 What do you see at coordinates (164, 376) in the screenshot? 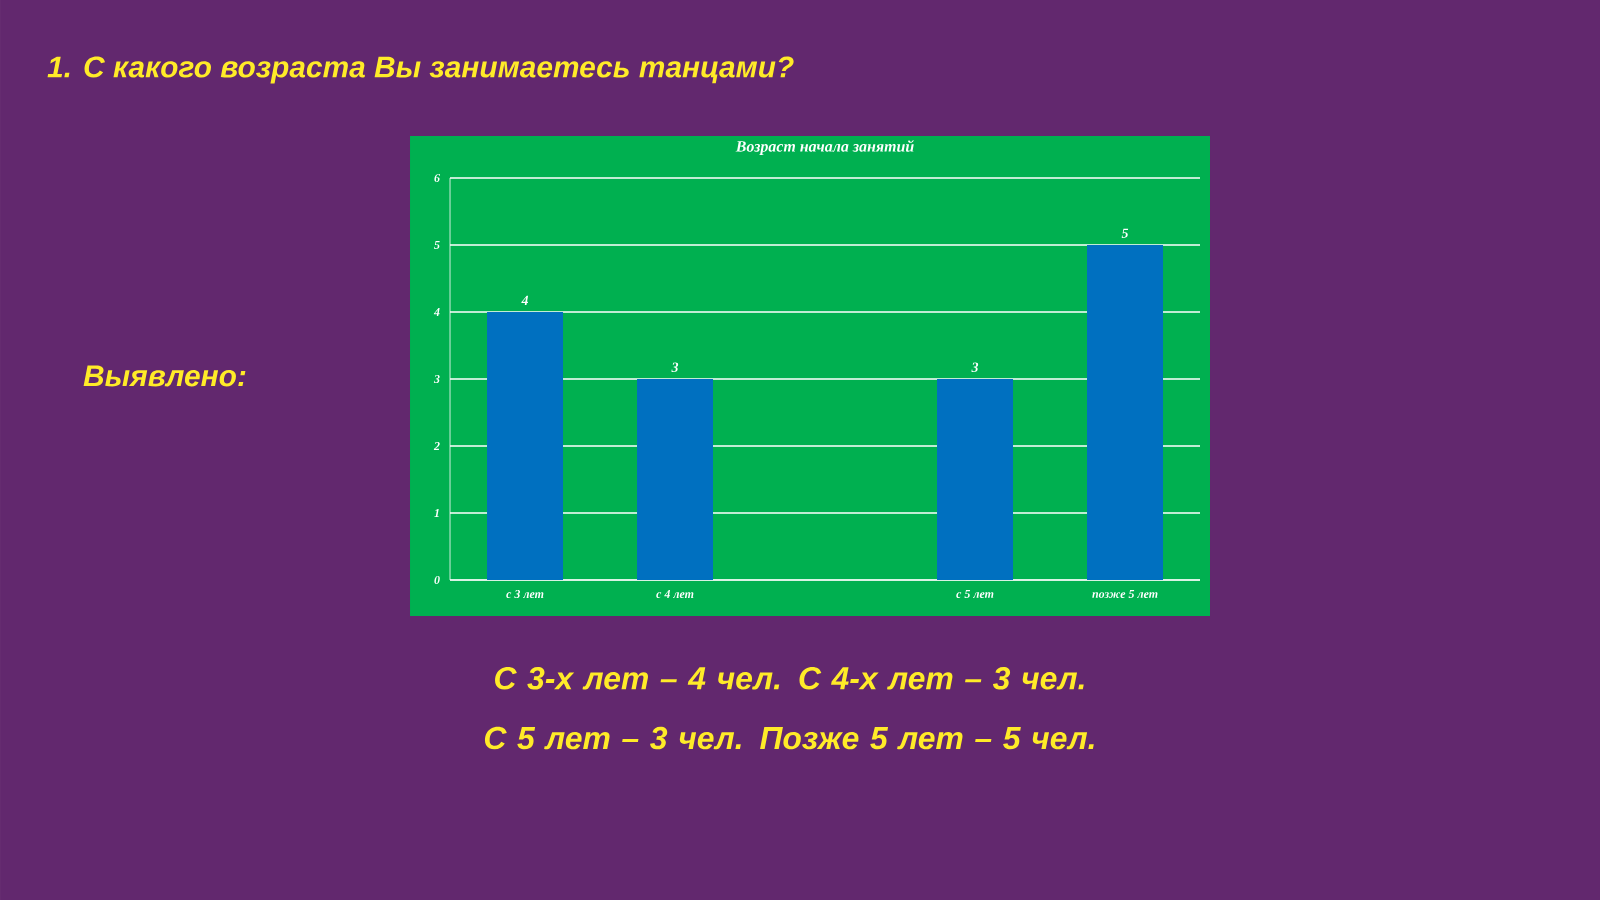
I see `text: Выявлено:` at bounding box center [164, 376].